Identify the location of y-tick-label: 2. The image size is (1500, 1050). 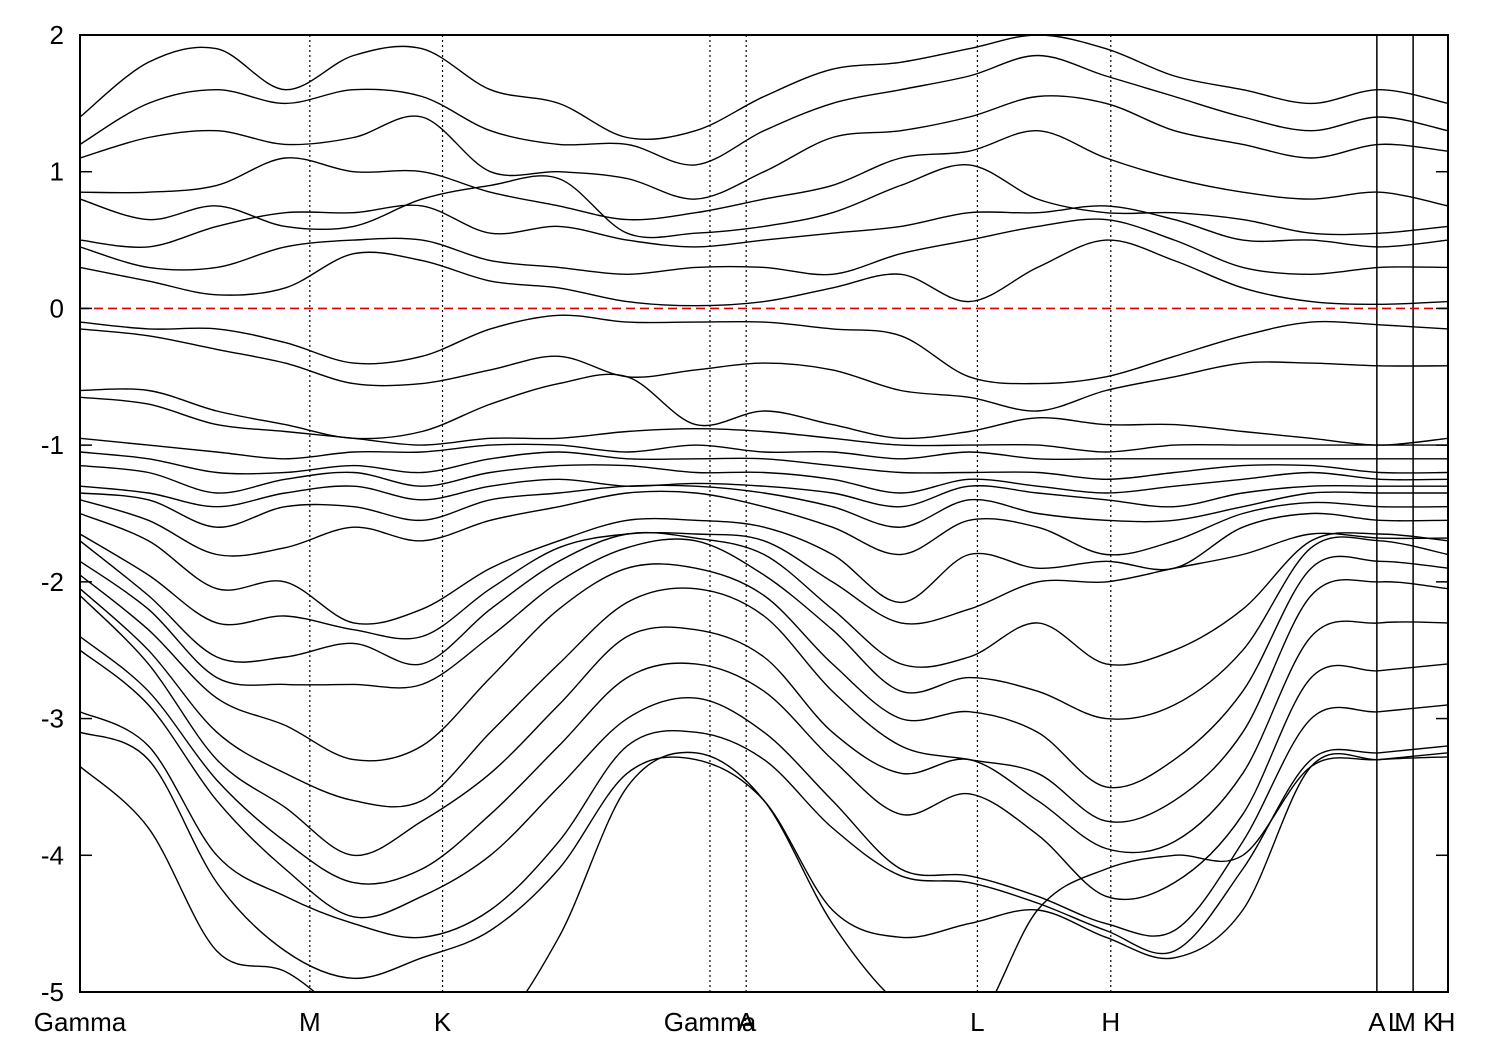
(57, 35).